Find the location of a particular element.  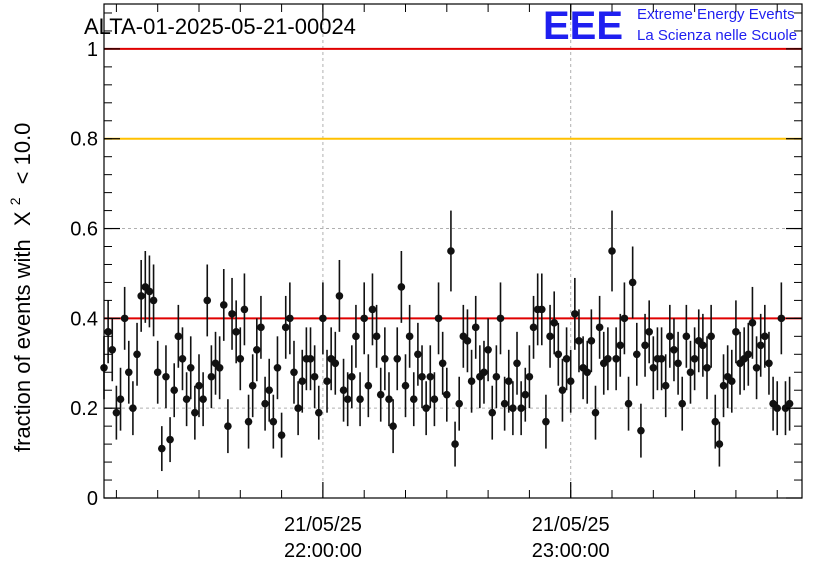

y-axis-label-symbol: X is located at coordinates (22, 218).